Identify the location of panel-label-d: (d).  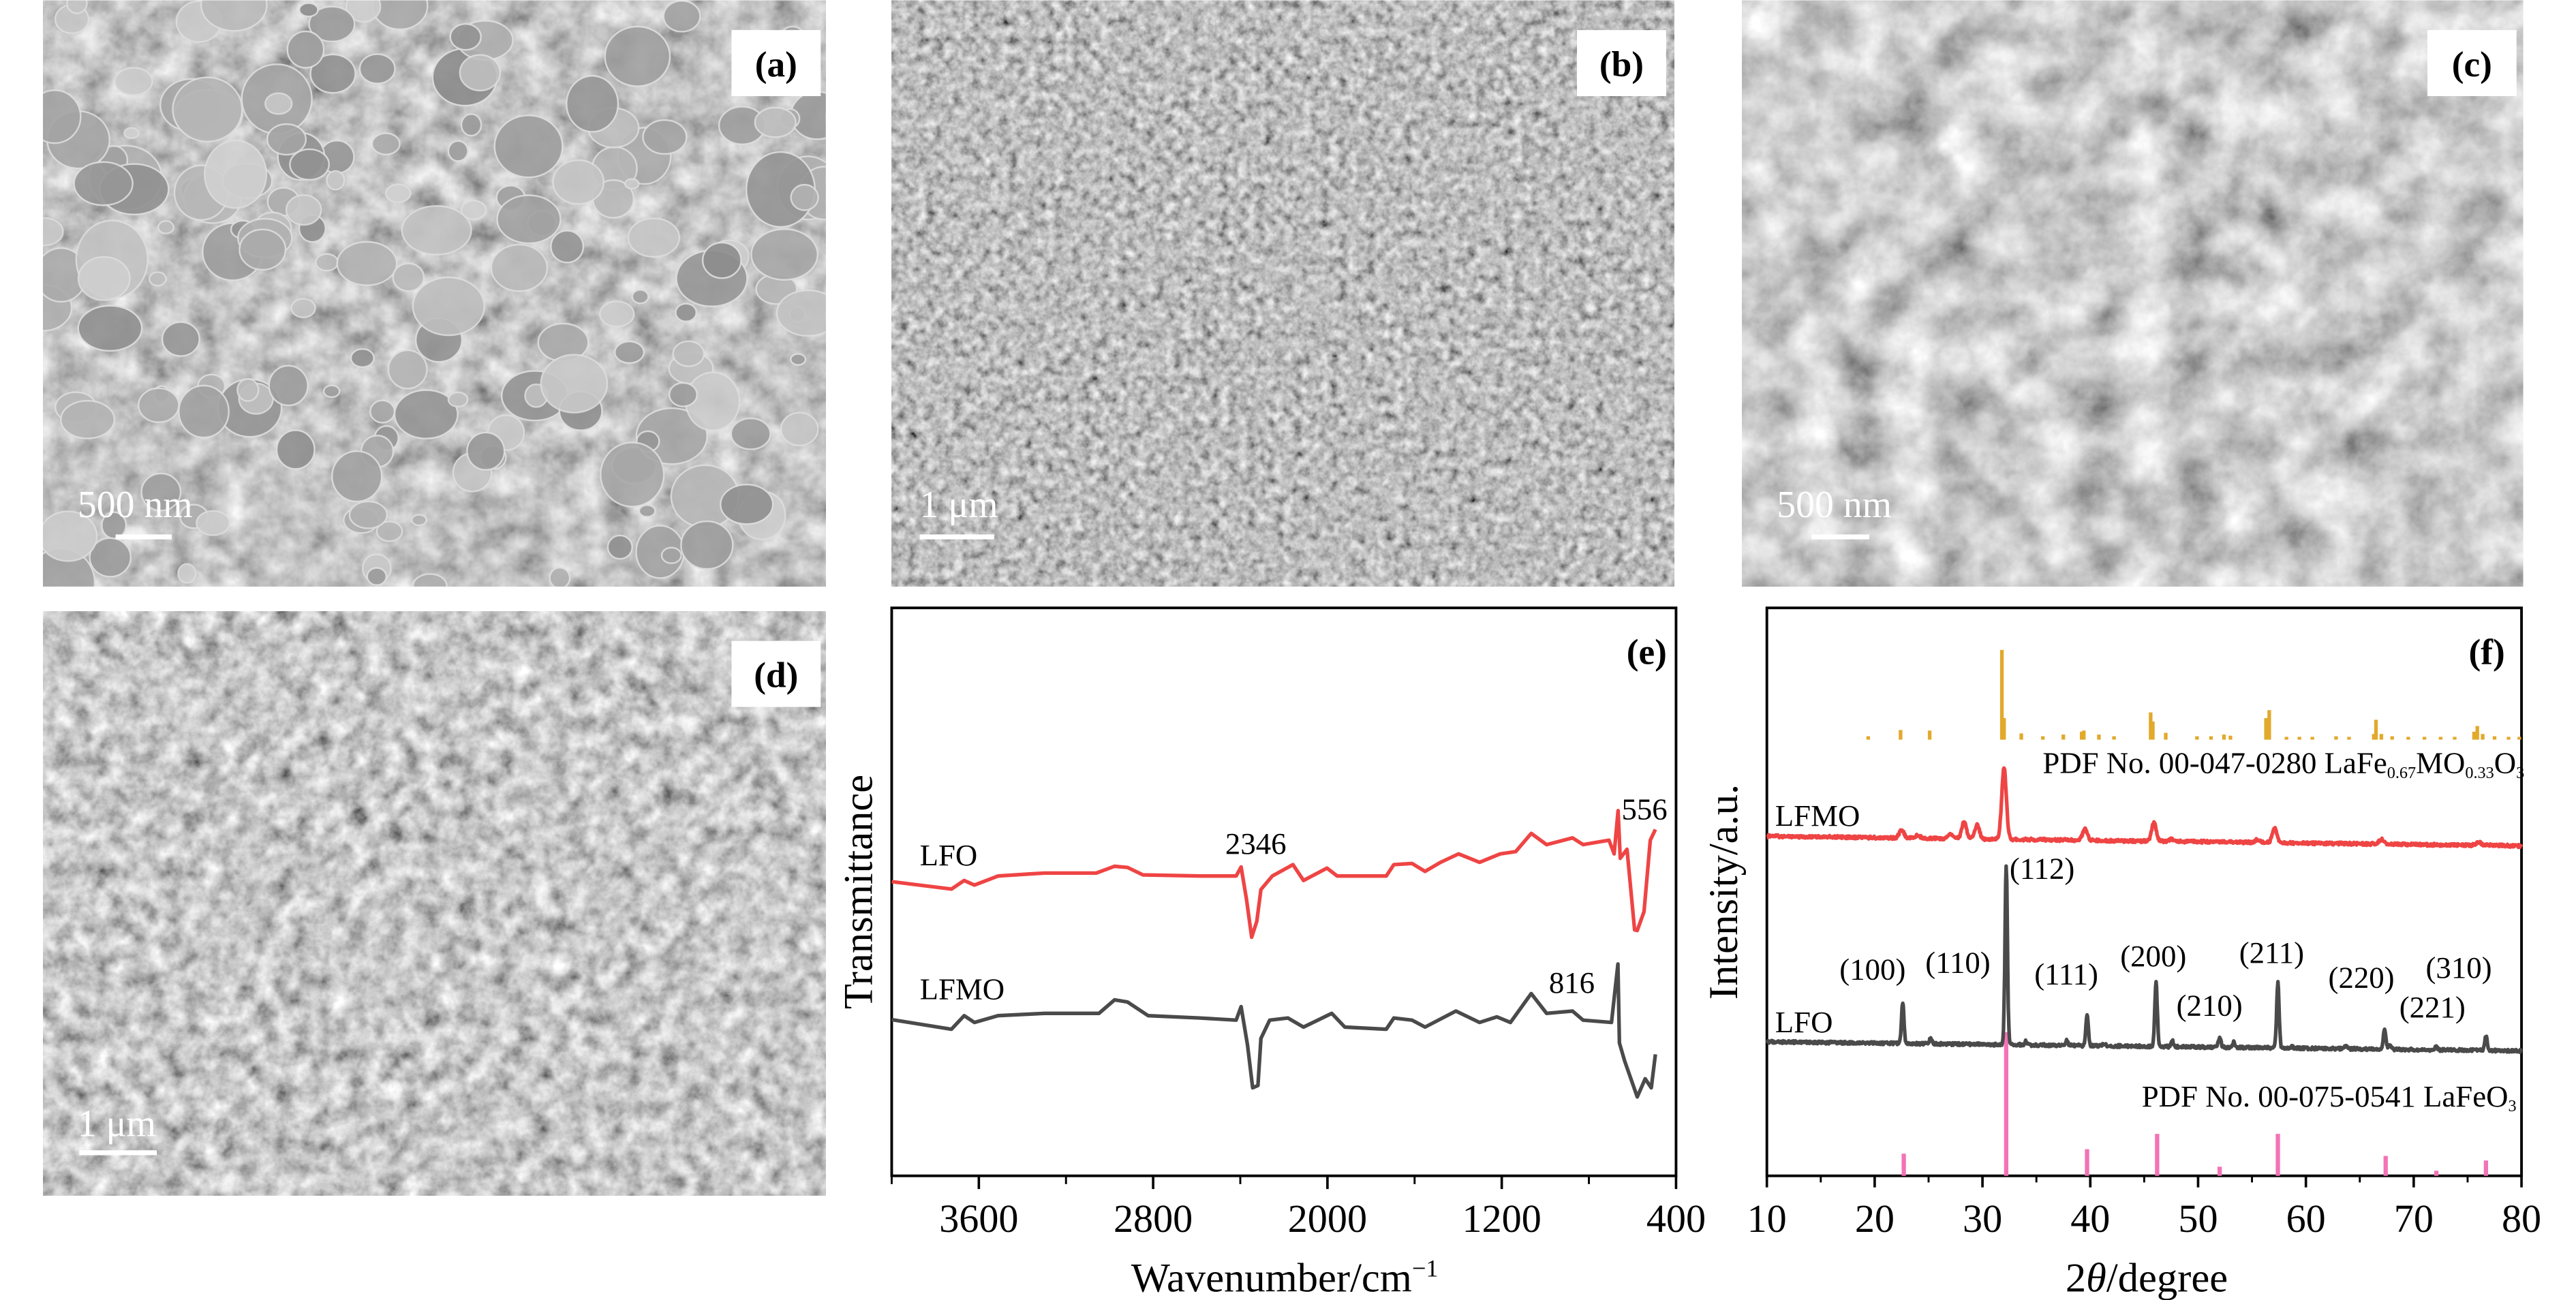
(776, 675).